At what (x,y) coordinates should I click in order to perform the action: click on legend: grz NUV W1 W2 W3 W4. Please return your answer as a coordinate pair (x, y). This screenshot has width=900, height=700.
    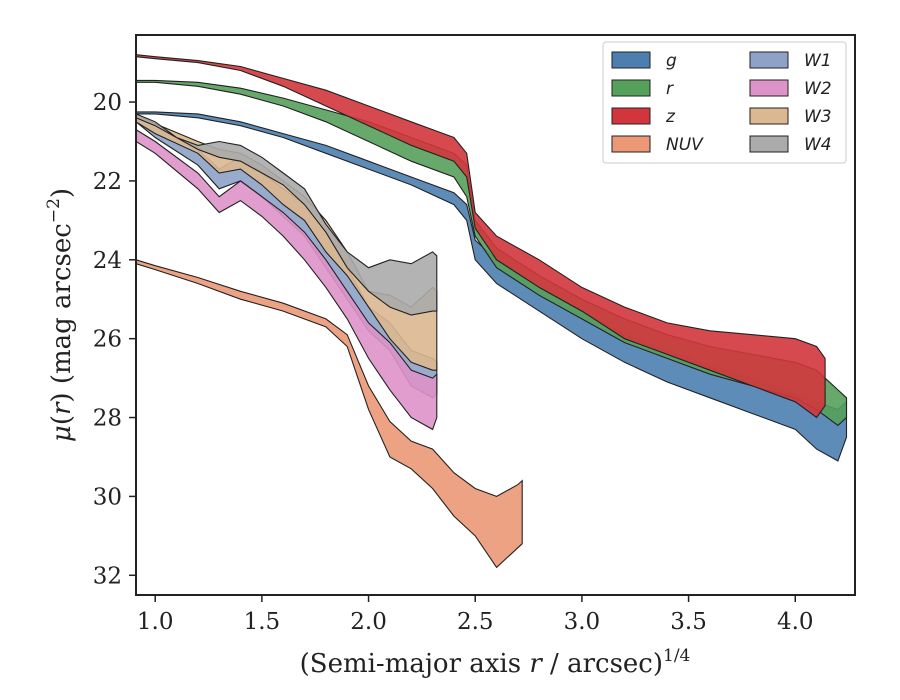
    Looking at the image, I should click on (724, 102).